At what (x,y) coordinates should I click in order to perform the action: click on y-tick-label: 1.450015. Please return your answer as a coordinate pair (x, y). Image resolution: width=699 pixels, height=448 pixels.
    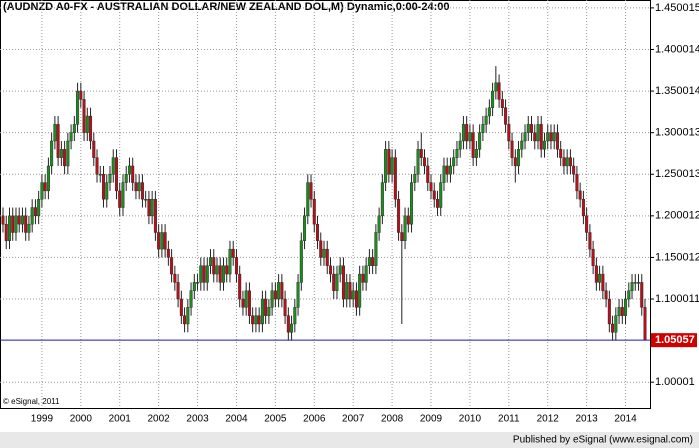
    Looking at the image, I should click on (677, 8).